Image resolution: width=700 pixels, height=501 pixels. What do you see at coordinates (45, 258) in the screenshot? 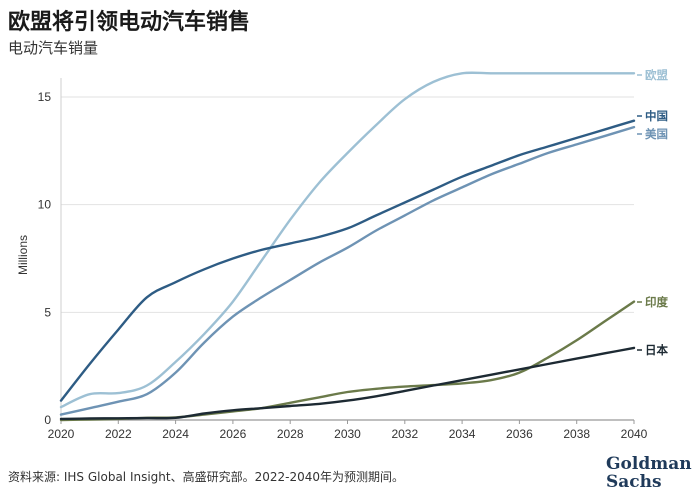
I see `y-tick-labels: 0 5 10 15` at bounding box center [45, 258].